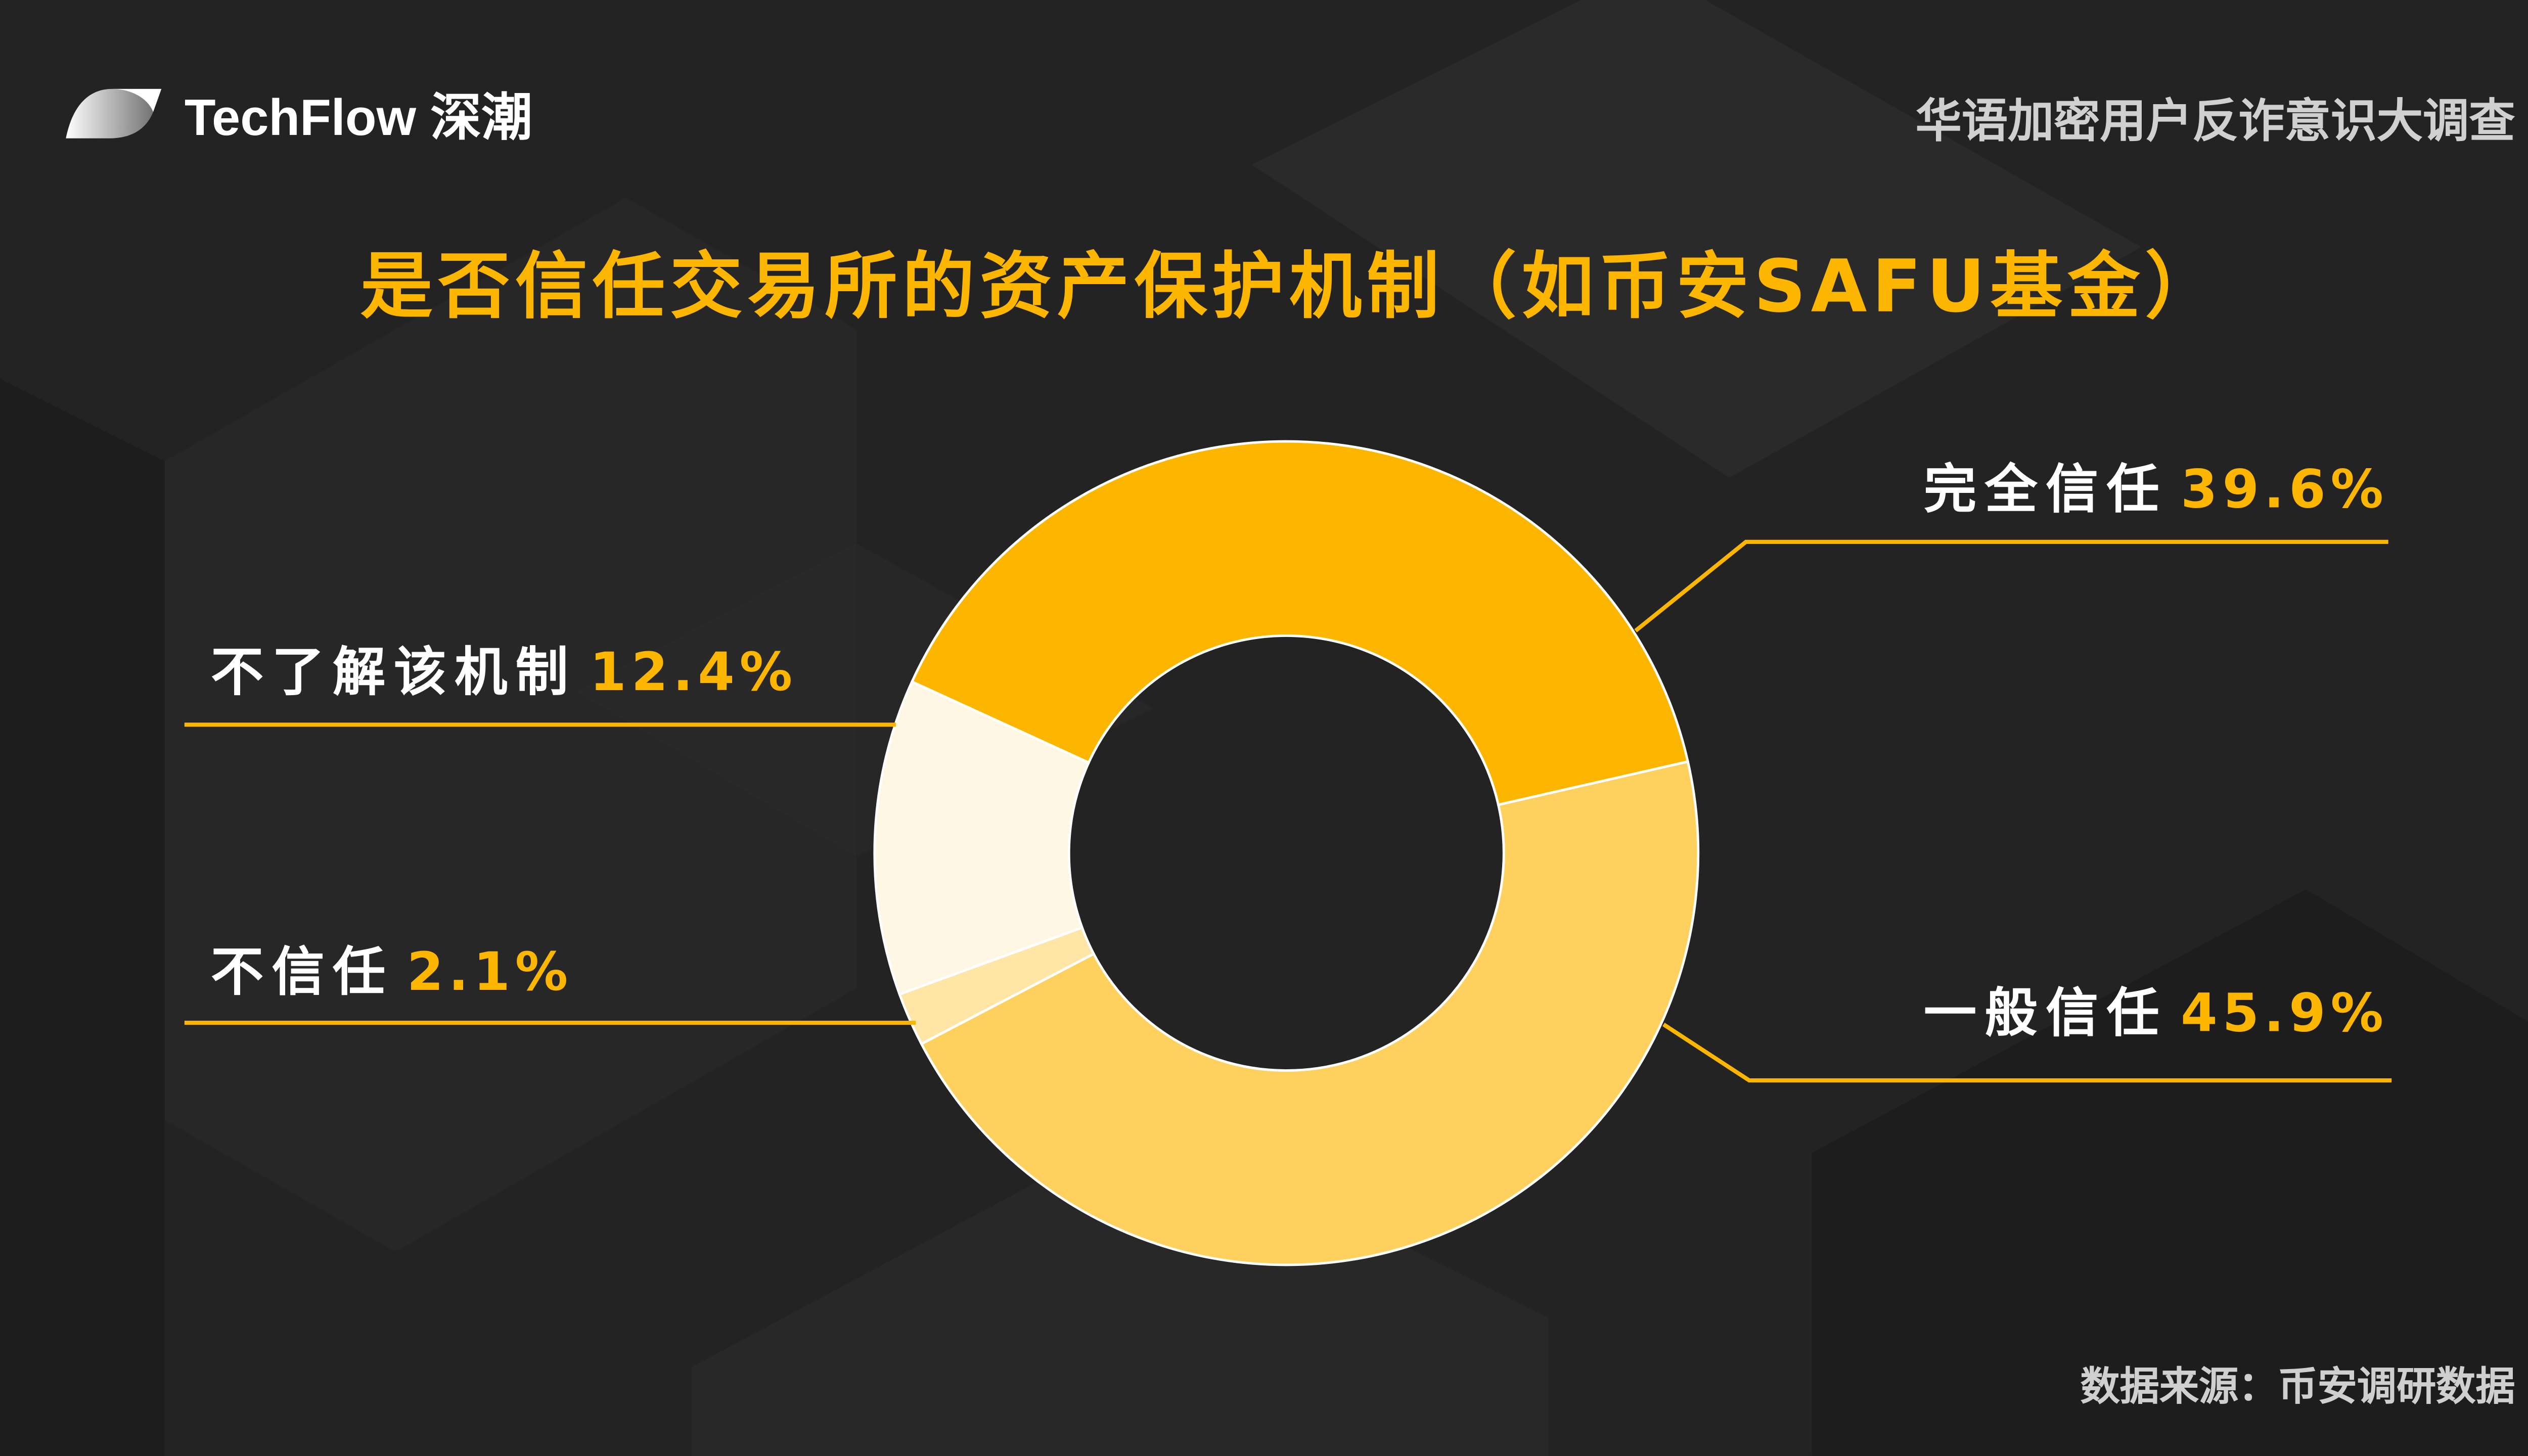  Describe the element at coordinates (394, 672) in the screenshot. I see `slice-label-text: 不了解该机制` at that location.